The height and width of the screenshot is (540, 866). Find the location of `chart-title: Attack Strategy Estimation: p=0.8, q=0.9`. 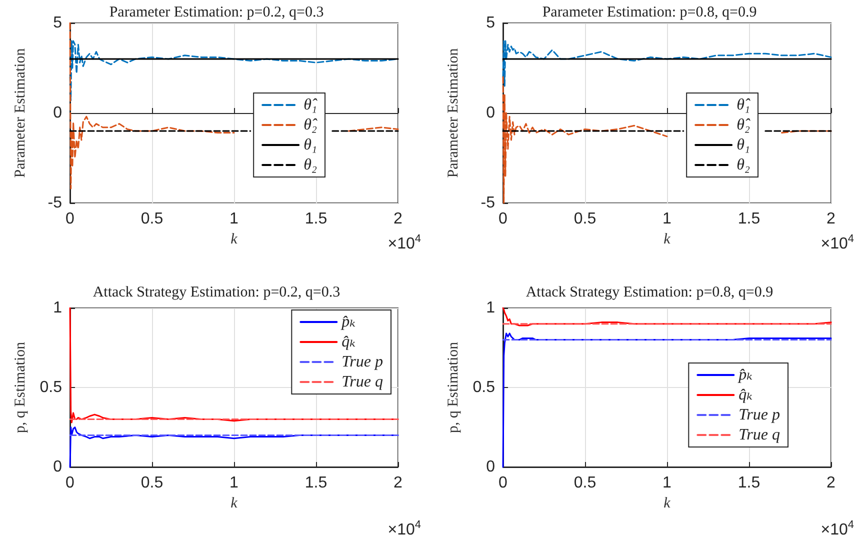

chart-title: Attack Strategy Estimation: p=0.8, q=0.9 is located at coordinates (650, 292).